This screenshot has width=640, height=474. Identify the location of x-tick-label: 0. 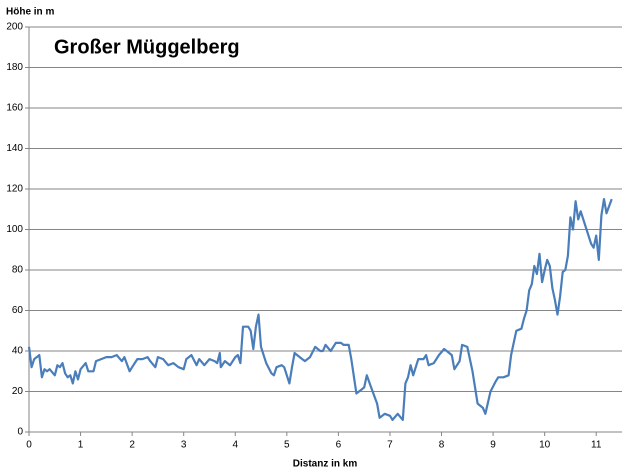
(29, 445).